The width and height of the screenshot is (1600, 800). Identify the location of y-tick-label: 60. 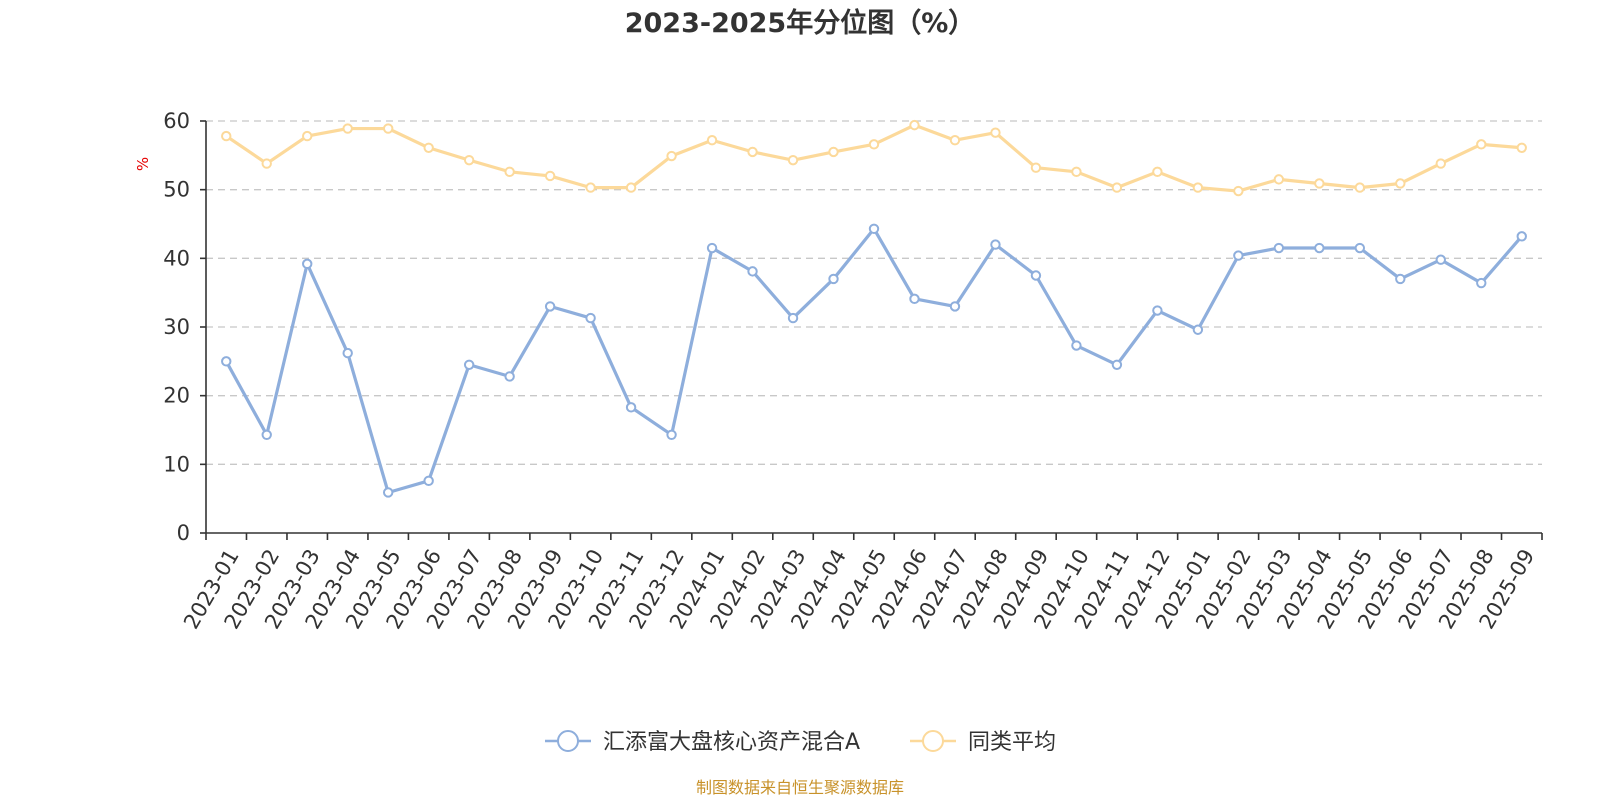
(176, 121).